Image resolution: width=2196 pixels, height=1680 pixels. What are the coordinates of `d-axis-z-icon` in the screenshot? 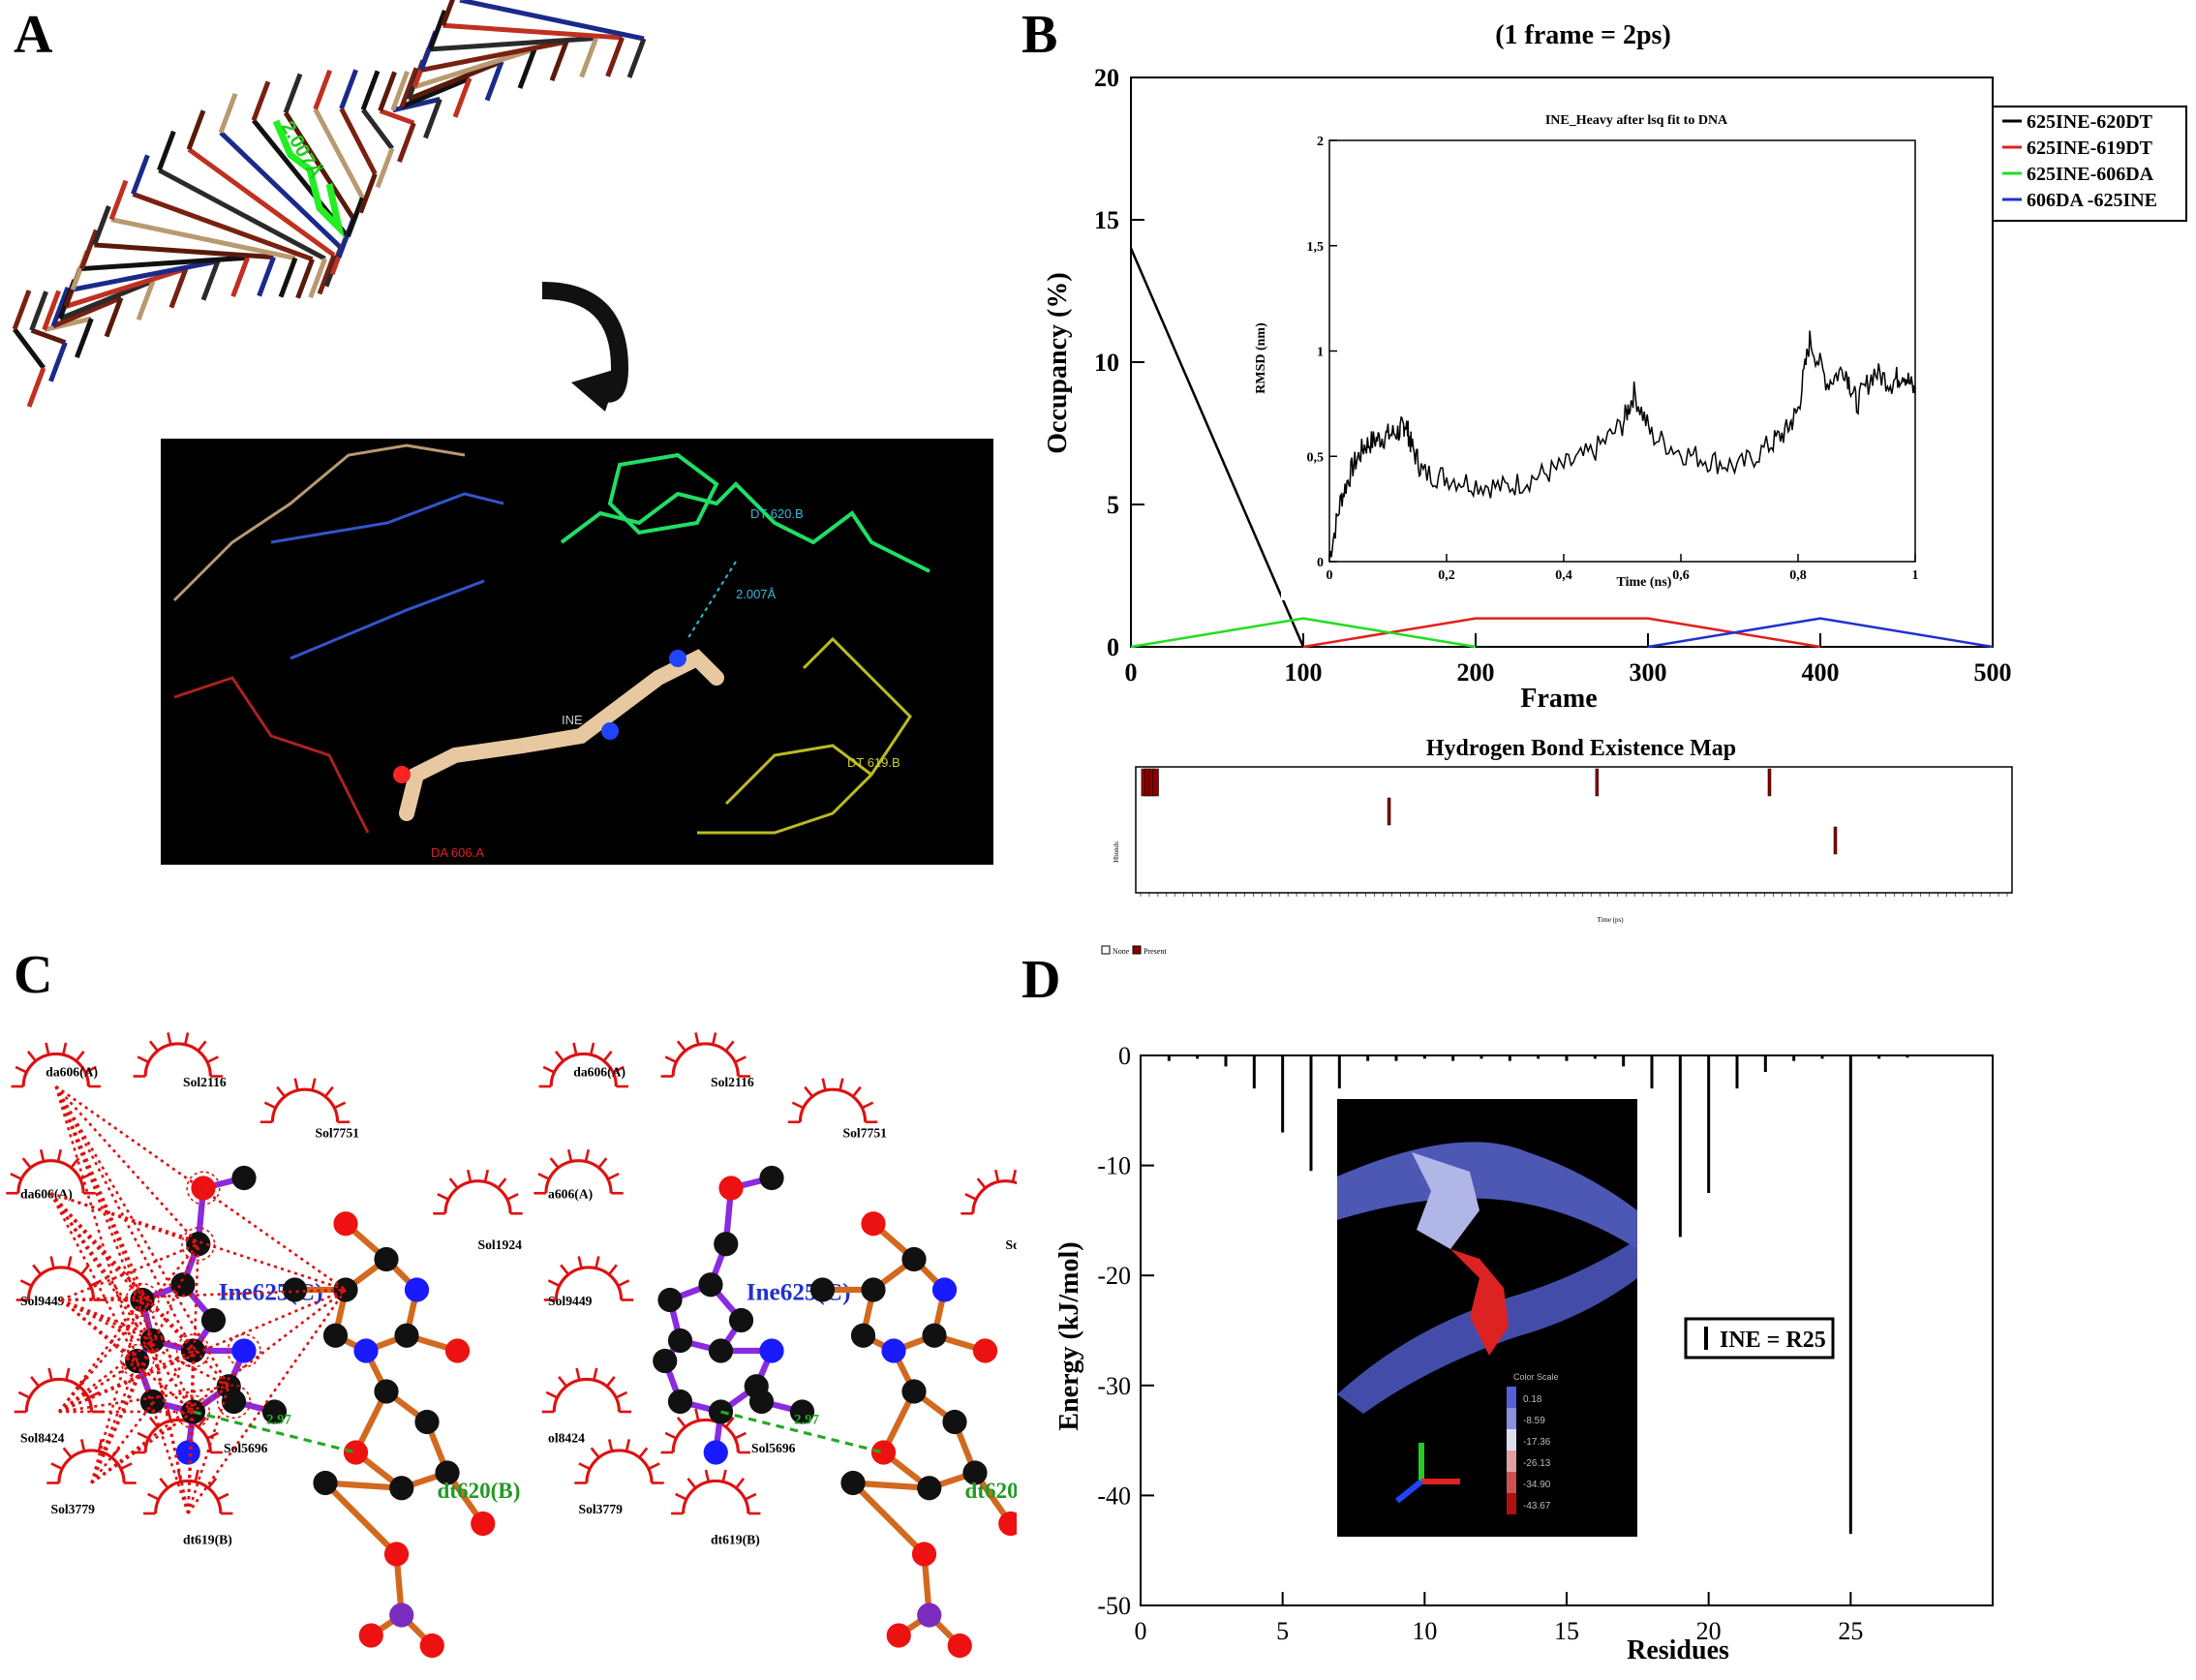 It's located at (1409, 1492).